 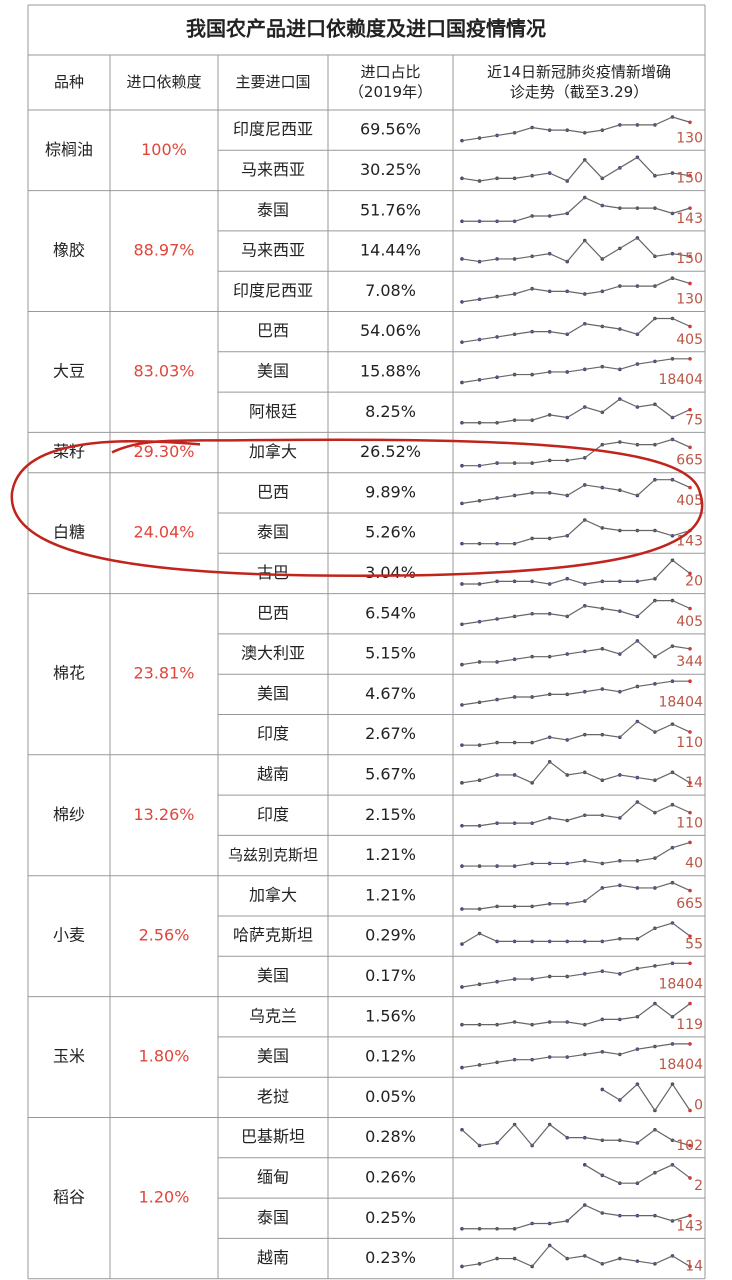 I want to click on share: 54.06%, so click(x=390, y=330).